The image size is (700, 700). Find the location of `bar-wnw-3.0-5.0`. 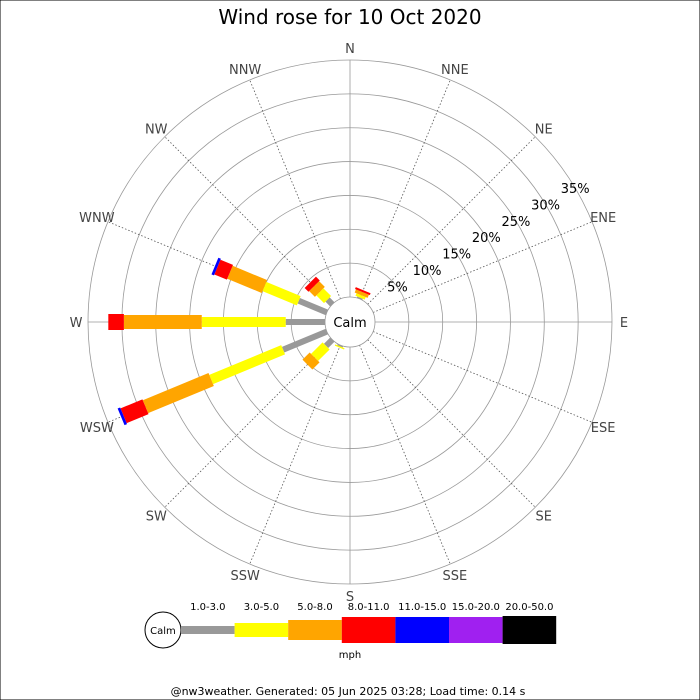

bar-wnw-3.0-5.0 is located at coordinates (281, 293).